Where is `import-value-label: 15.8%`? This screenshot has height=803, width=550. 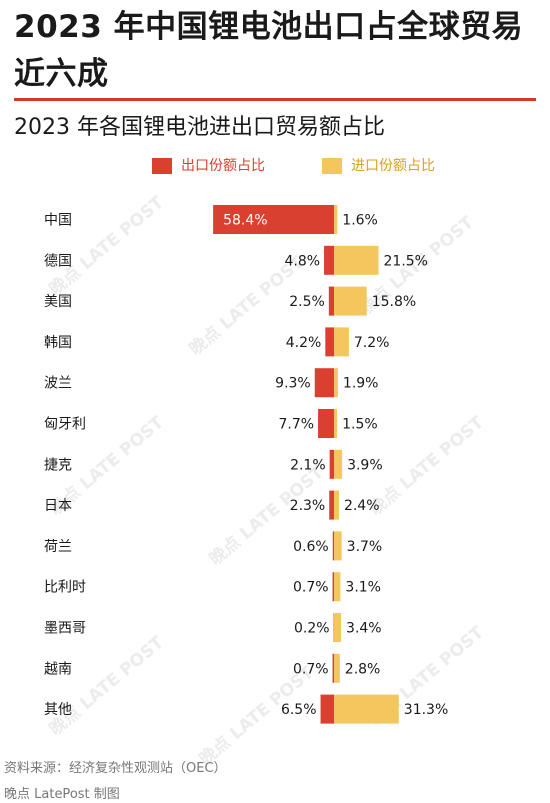 import-value-label: 15.8% is located at coordinates (394, 302).